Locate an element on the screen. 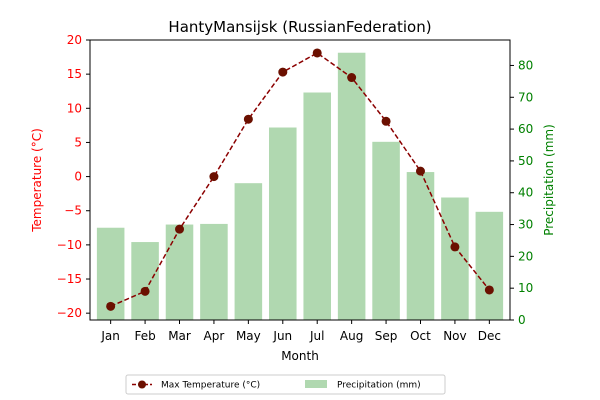 The width and height of the screenshot is (600, 400). x-axis-label: Month is located at coordinates (300, 356).